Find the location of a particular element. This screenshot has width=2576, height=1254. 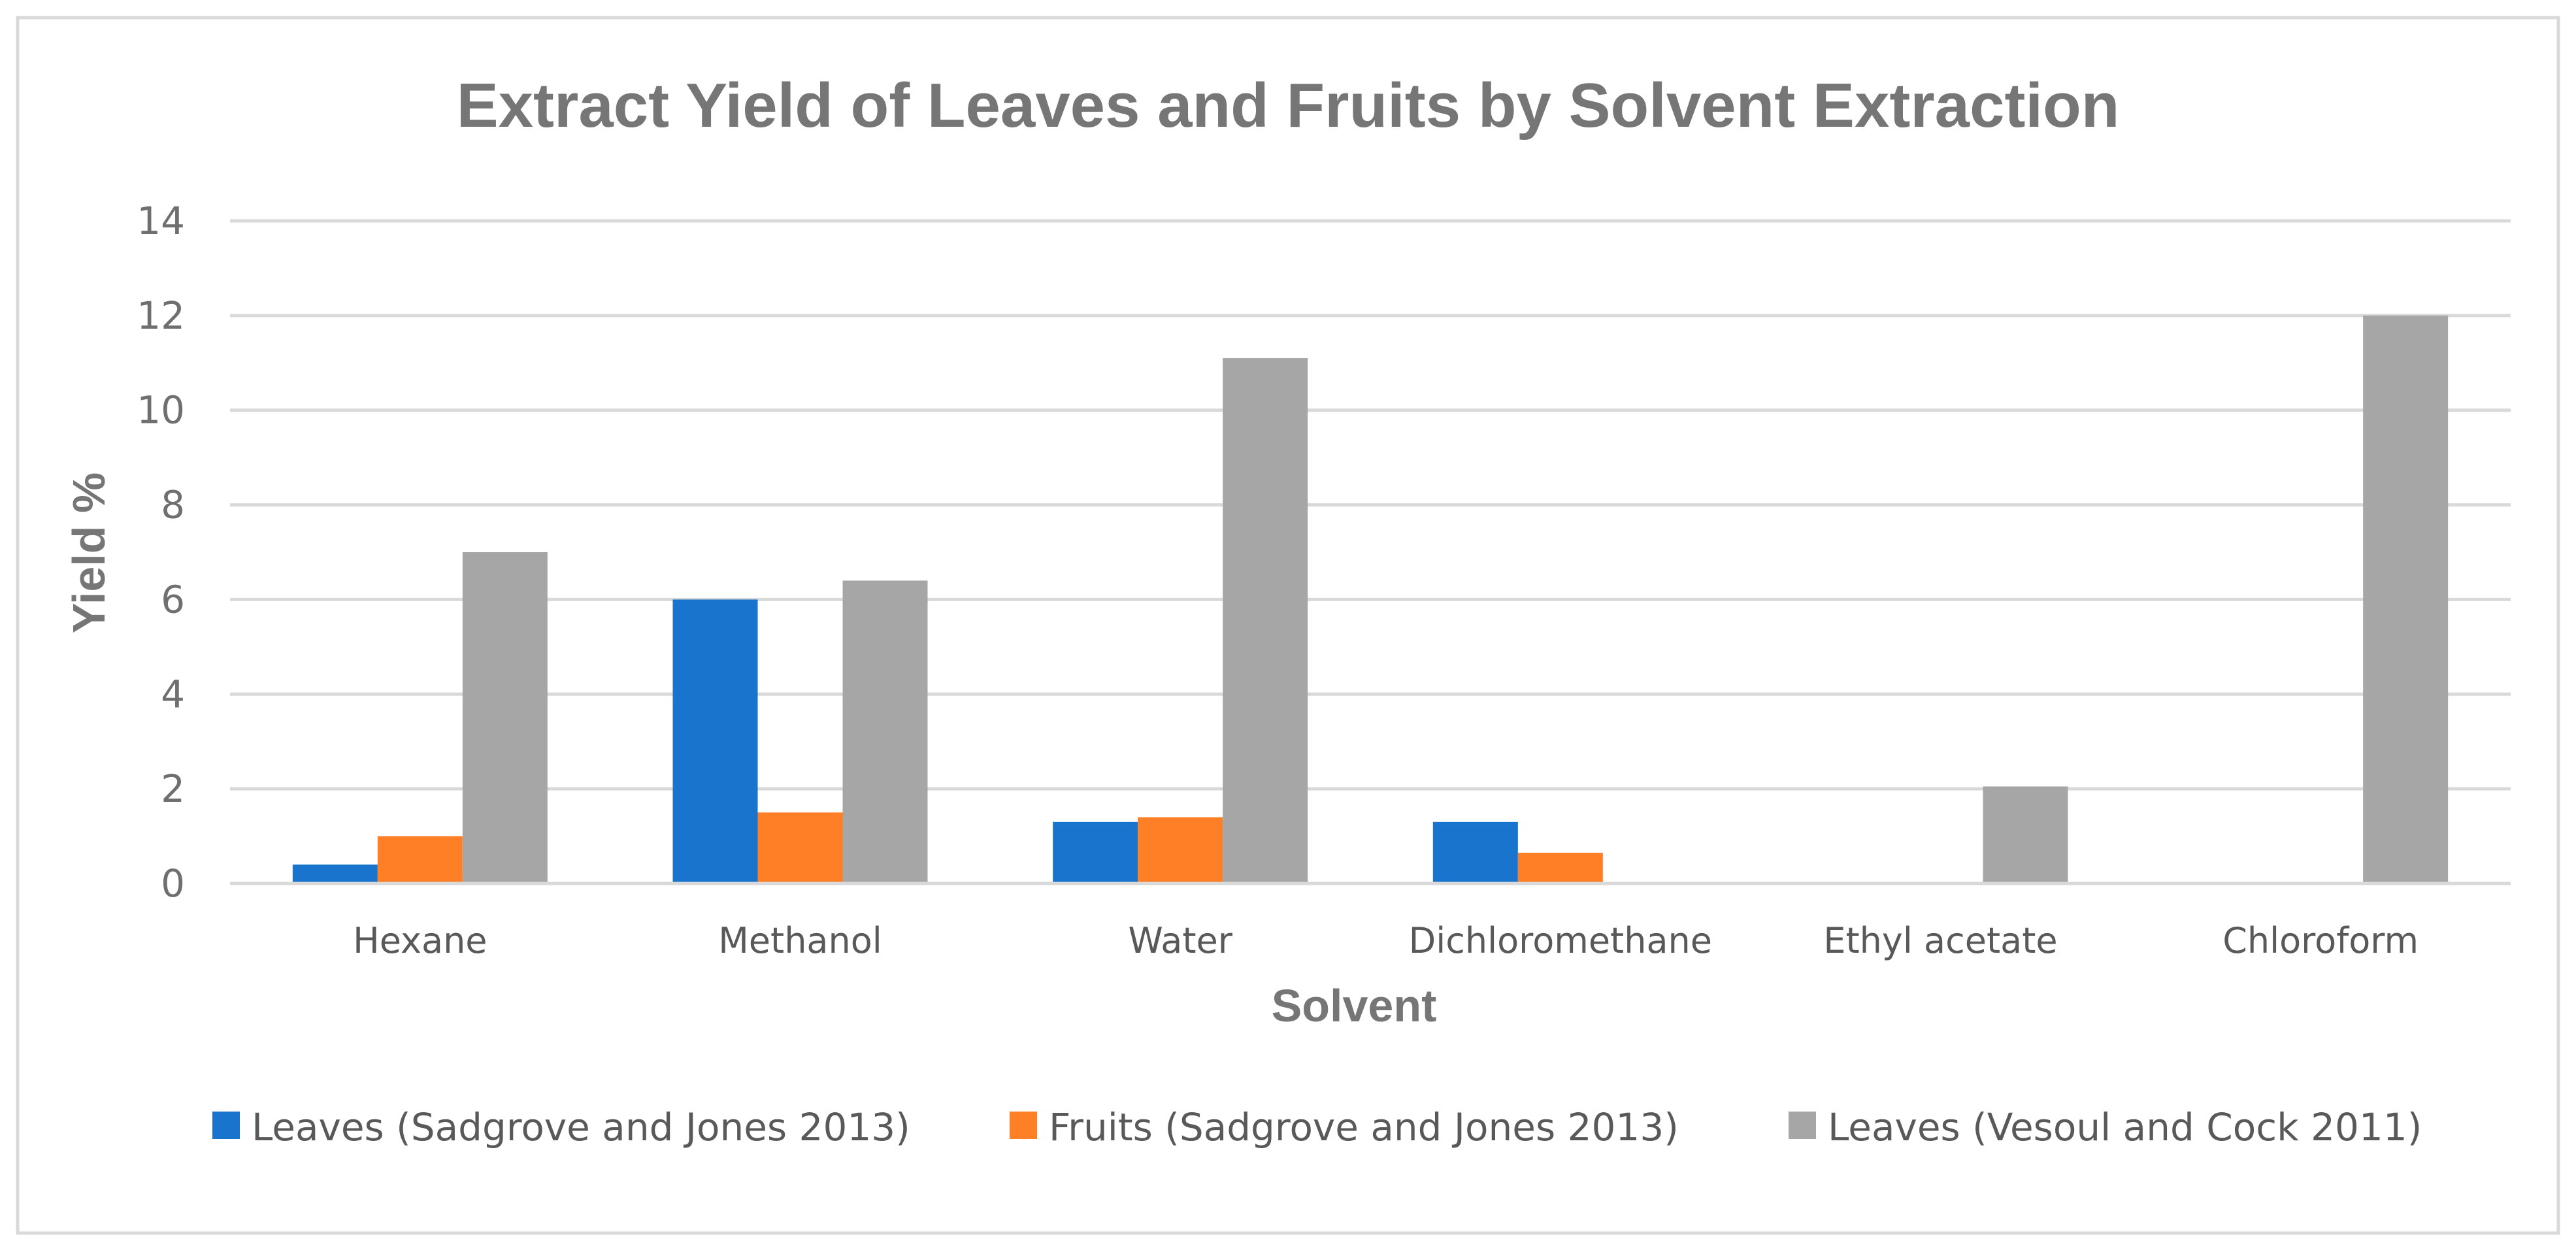

y-axis-title: Yield % is located at coordinates (88, 552).